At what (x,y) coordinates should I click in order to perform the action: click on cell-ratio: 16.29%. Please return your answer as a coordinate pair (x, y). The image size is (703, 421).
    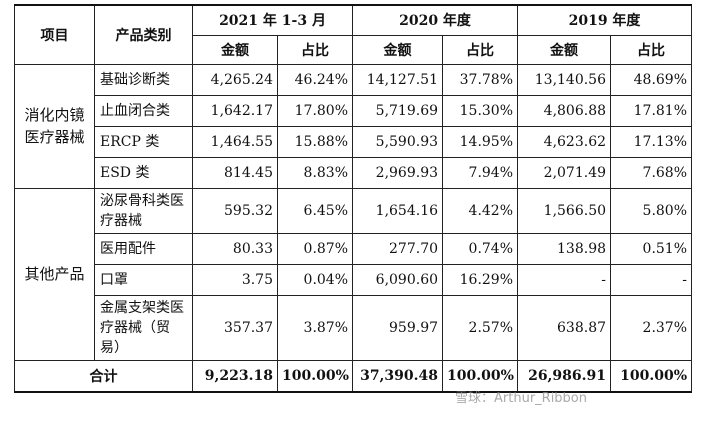
    Looking at the image, I should click on (480, 279).